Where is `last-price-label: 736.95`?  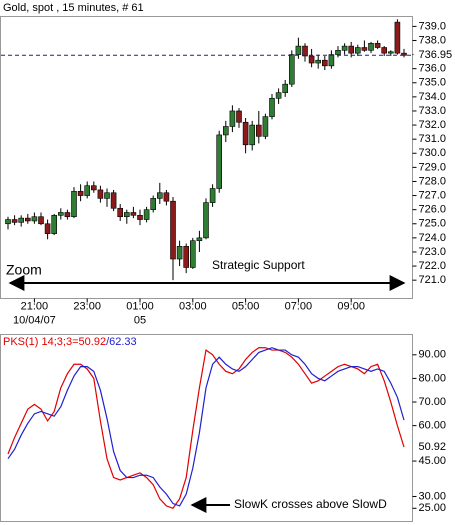 last-price-label: 736.95 is located at coordinates (436, 55).